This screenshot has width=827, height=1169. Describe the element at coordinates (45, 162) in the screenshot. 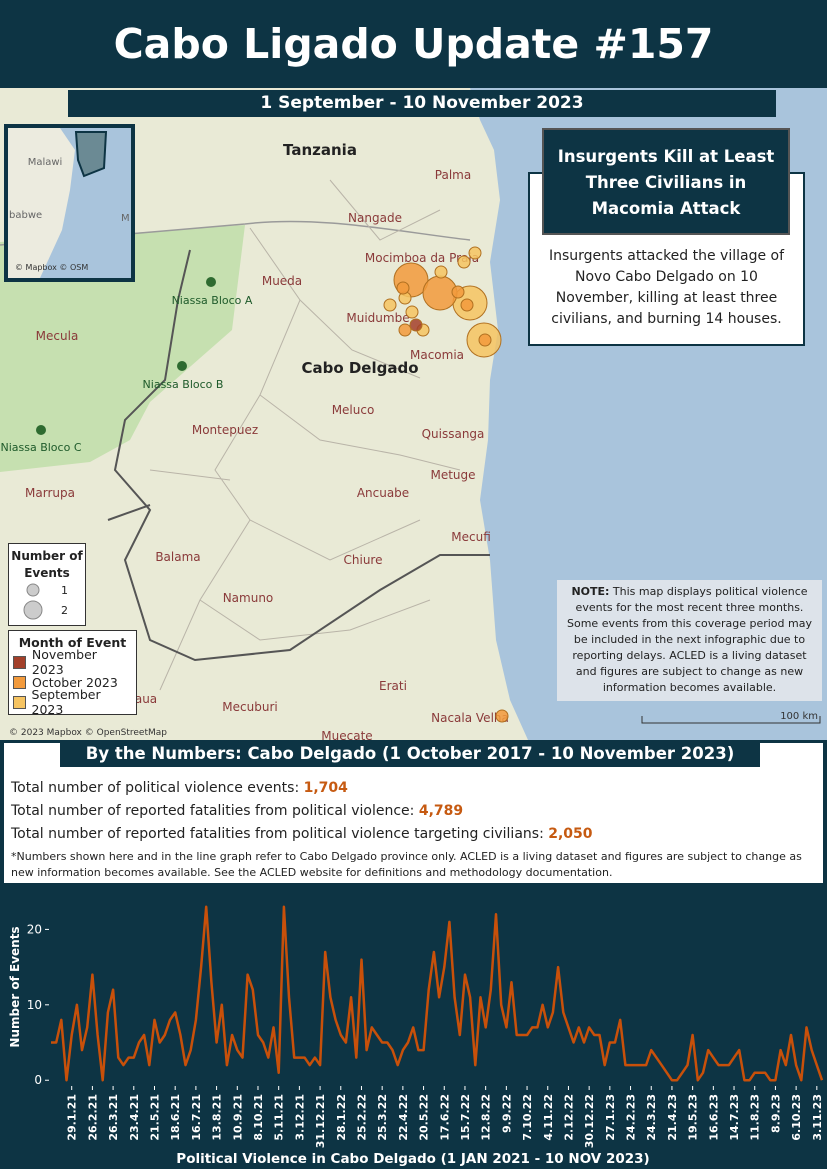

I see `inset-label: Malawi` at that location.